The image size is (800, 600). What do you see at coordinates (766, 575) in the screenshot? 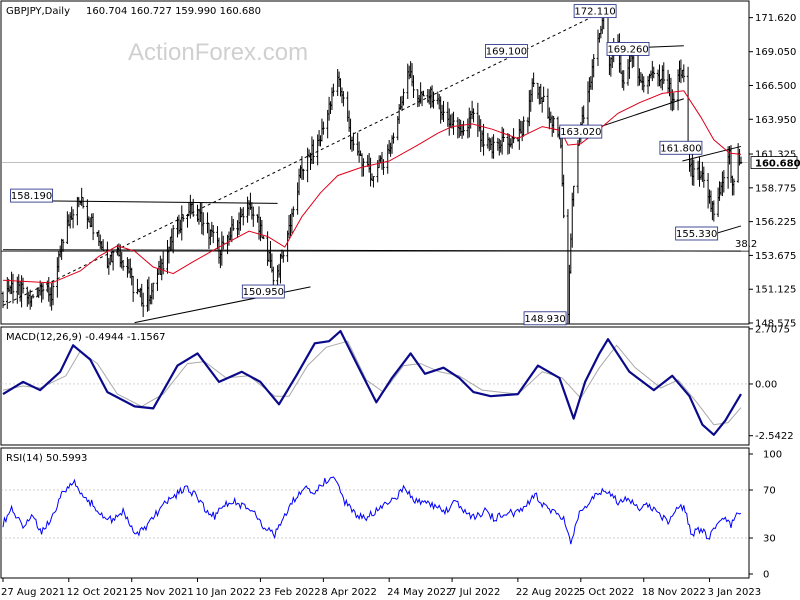
I see `rsi-y-tick-label: 0` at bounding box center [766, 575].